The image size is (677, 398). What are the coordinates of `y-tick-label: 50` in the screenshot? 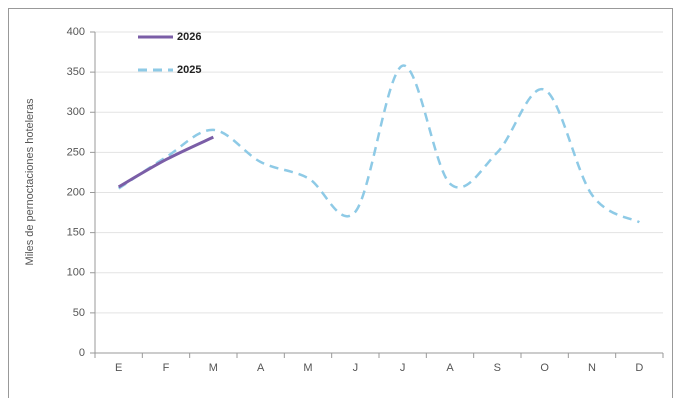 It's located at (79, 313).